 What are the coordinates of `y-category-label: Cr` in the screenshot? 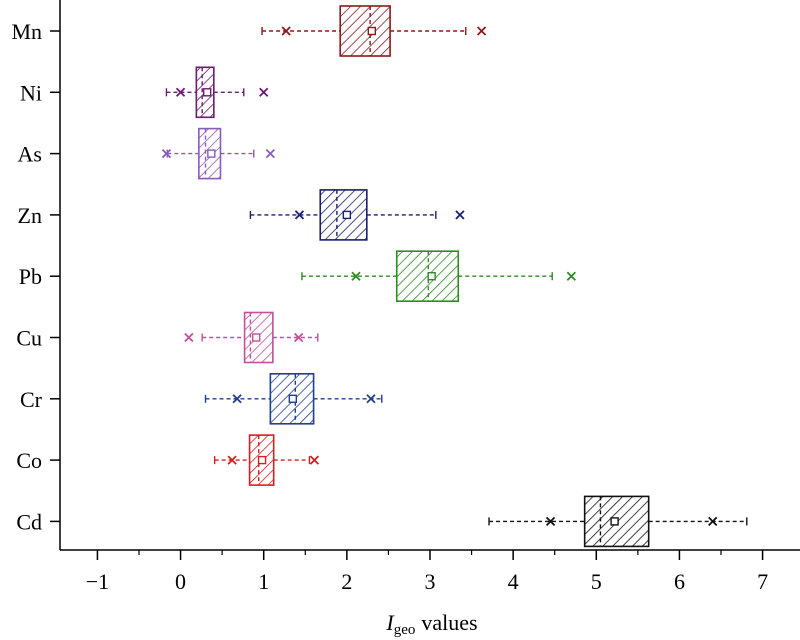 It's located at (31, 399).